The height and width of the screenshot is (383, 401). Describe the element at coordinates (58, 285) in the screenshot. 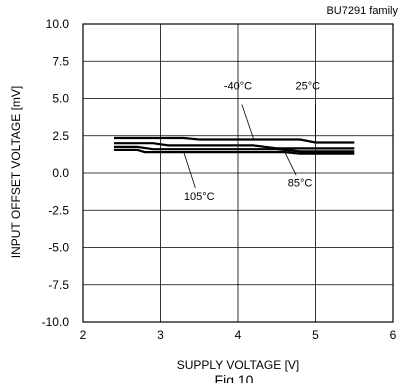

I see `y-tick-label: -7.5` at that location.